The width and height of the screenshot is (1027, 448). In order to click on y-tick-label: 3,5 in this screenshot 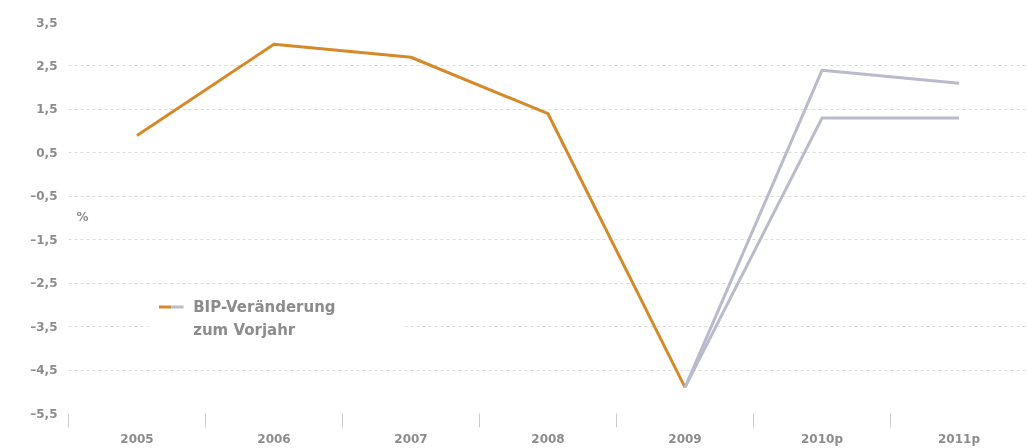, I will do `click(47, 22)`.